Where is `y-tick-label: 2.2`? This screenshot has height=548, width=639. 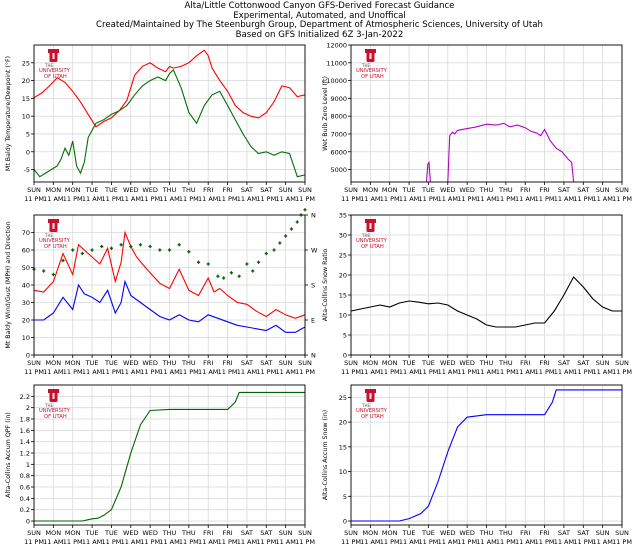 y-tick-label: 2.2 is located at coordinates (25, 397).